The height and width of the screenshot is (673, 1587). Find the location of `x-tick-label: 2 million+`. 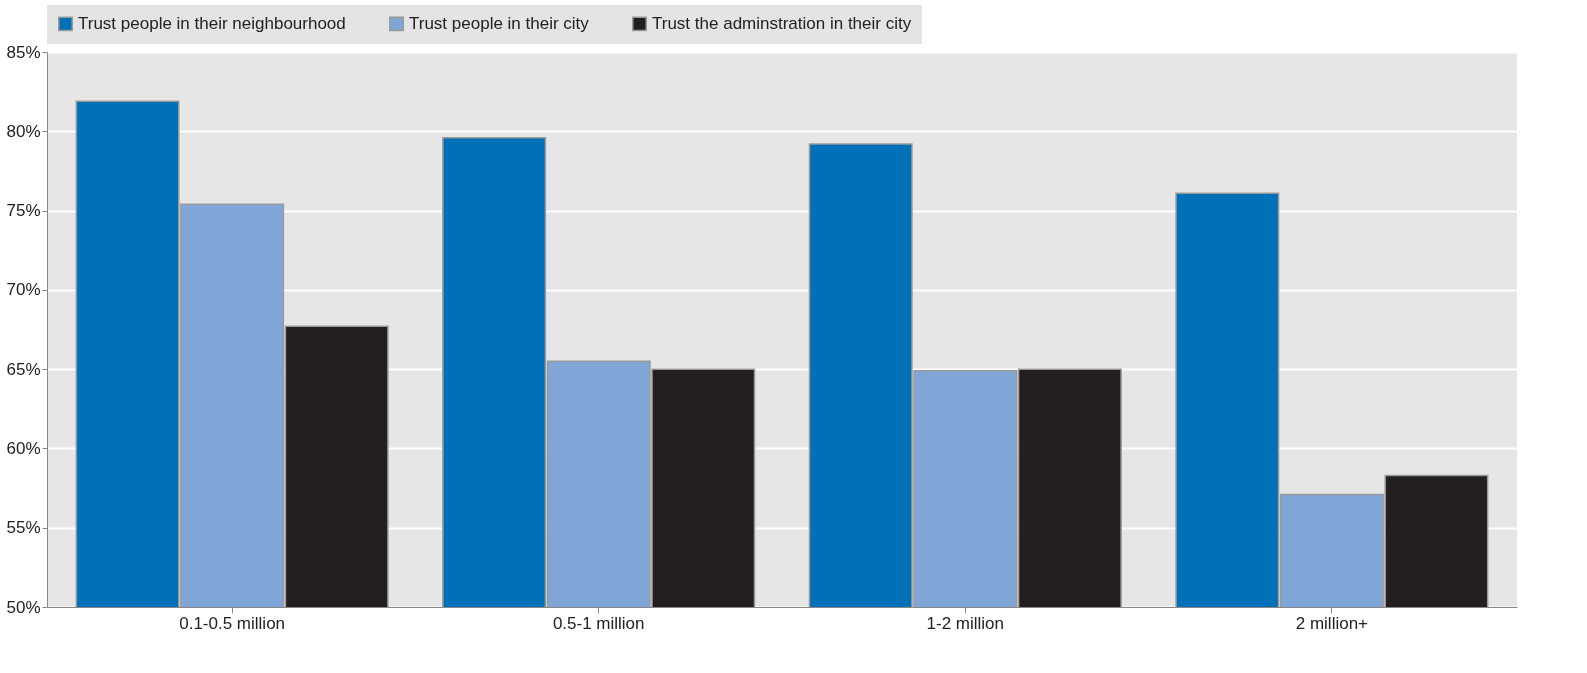

x-tick-label: 2 million+ is located at coordinates (1332, 623).